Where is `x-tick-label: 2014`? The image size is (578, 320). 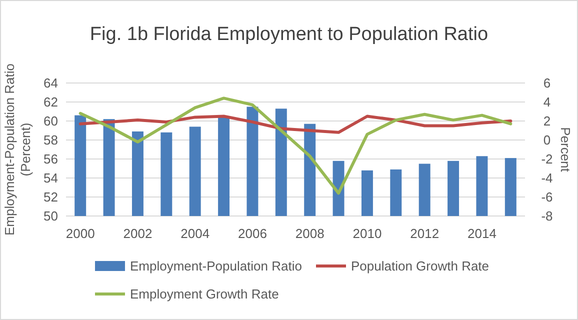 x-tick-label: 2014 is located at coordinates (482, 233).